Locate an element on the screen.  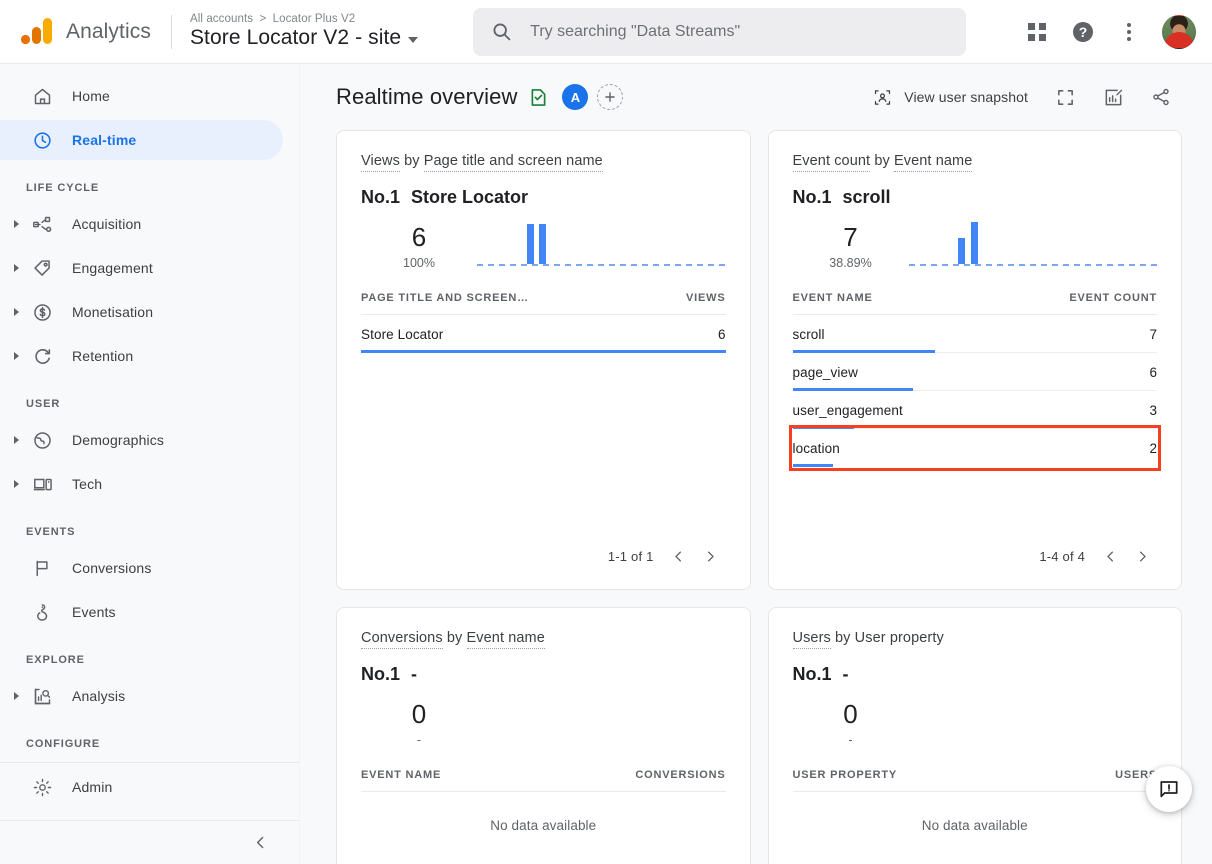
sidebar-item-real-time: Real-time is located at coordinates (141, 140).